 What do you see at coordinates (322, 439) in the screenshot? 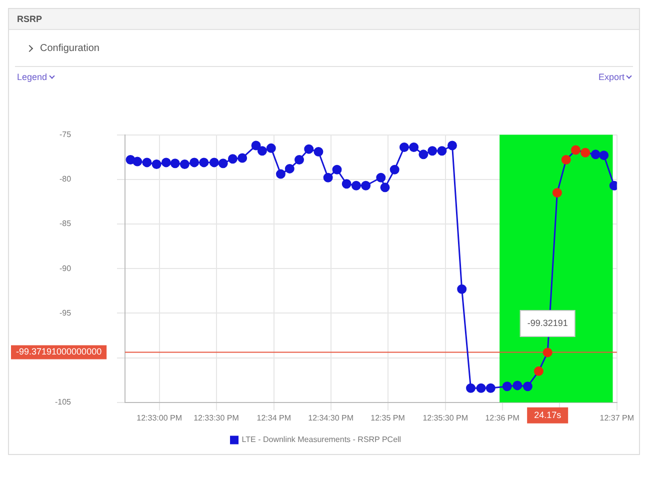
I see `legend-label: LTE - Downlink Measurements - RSRP PCell` at bounding box center [322, 439].